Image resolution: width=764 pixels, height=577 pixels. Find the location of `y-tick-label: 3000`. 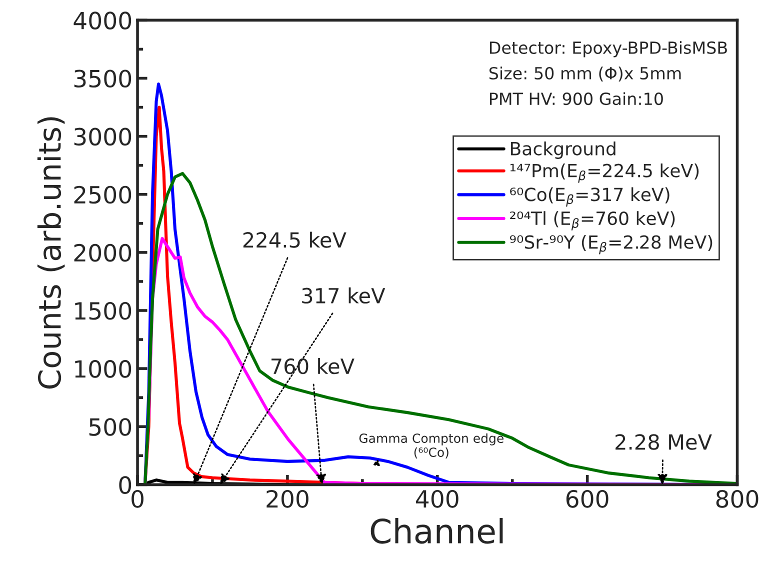

y-tick-label: 3000 is located at coordinates (103, 137).